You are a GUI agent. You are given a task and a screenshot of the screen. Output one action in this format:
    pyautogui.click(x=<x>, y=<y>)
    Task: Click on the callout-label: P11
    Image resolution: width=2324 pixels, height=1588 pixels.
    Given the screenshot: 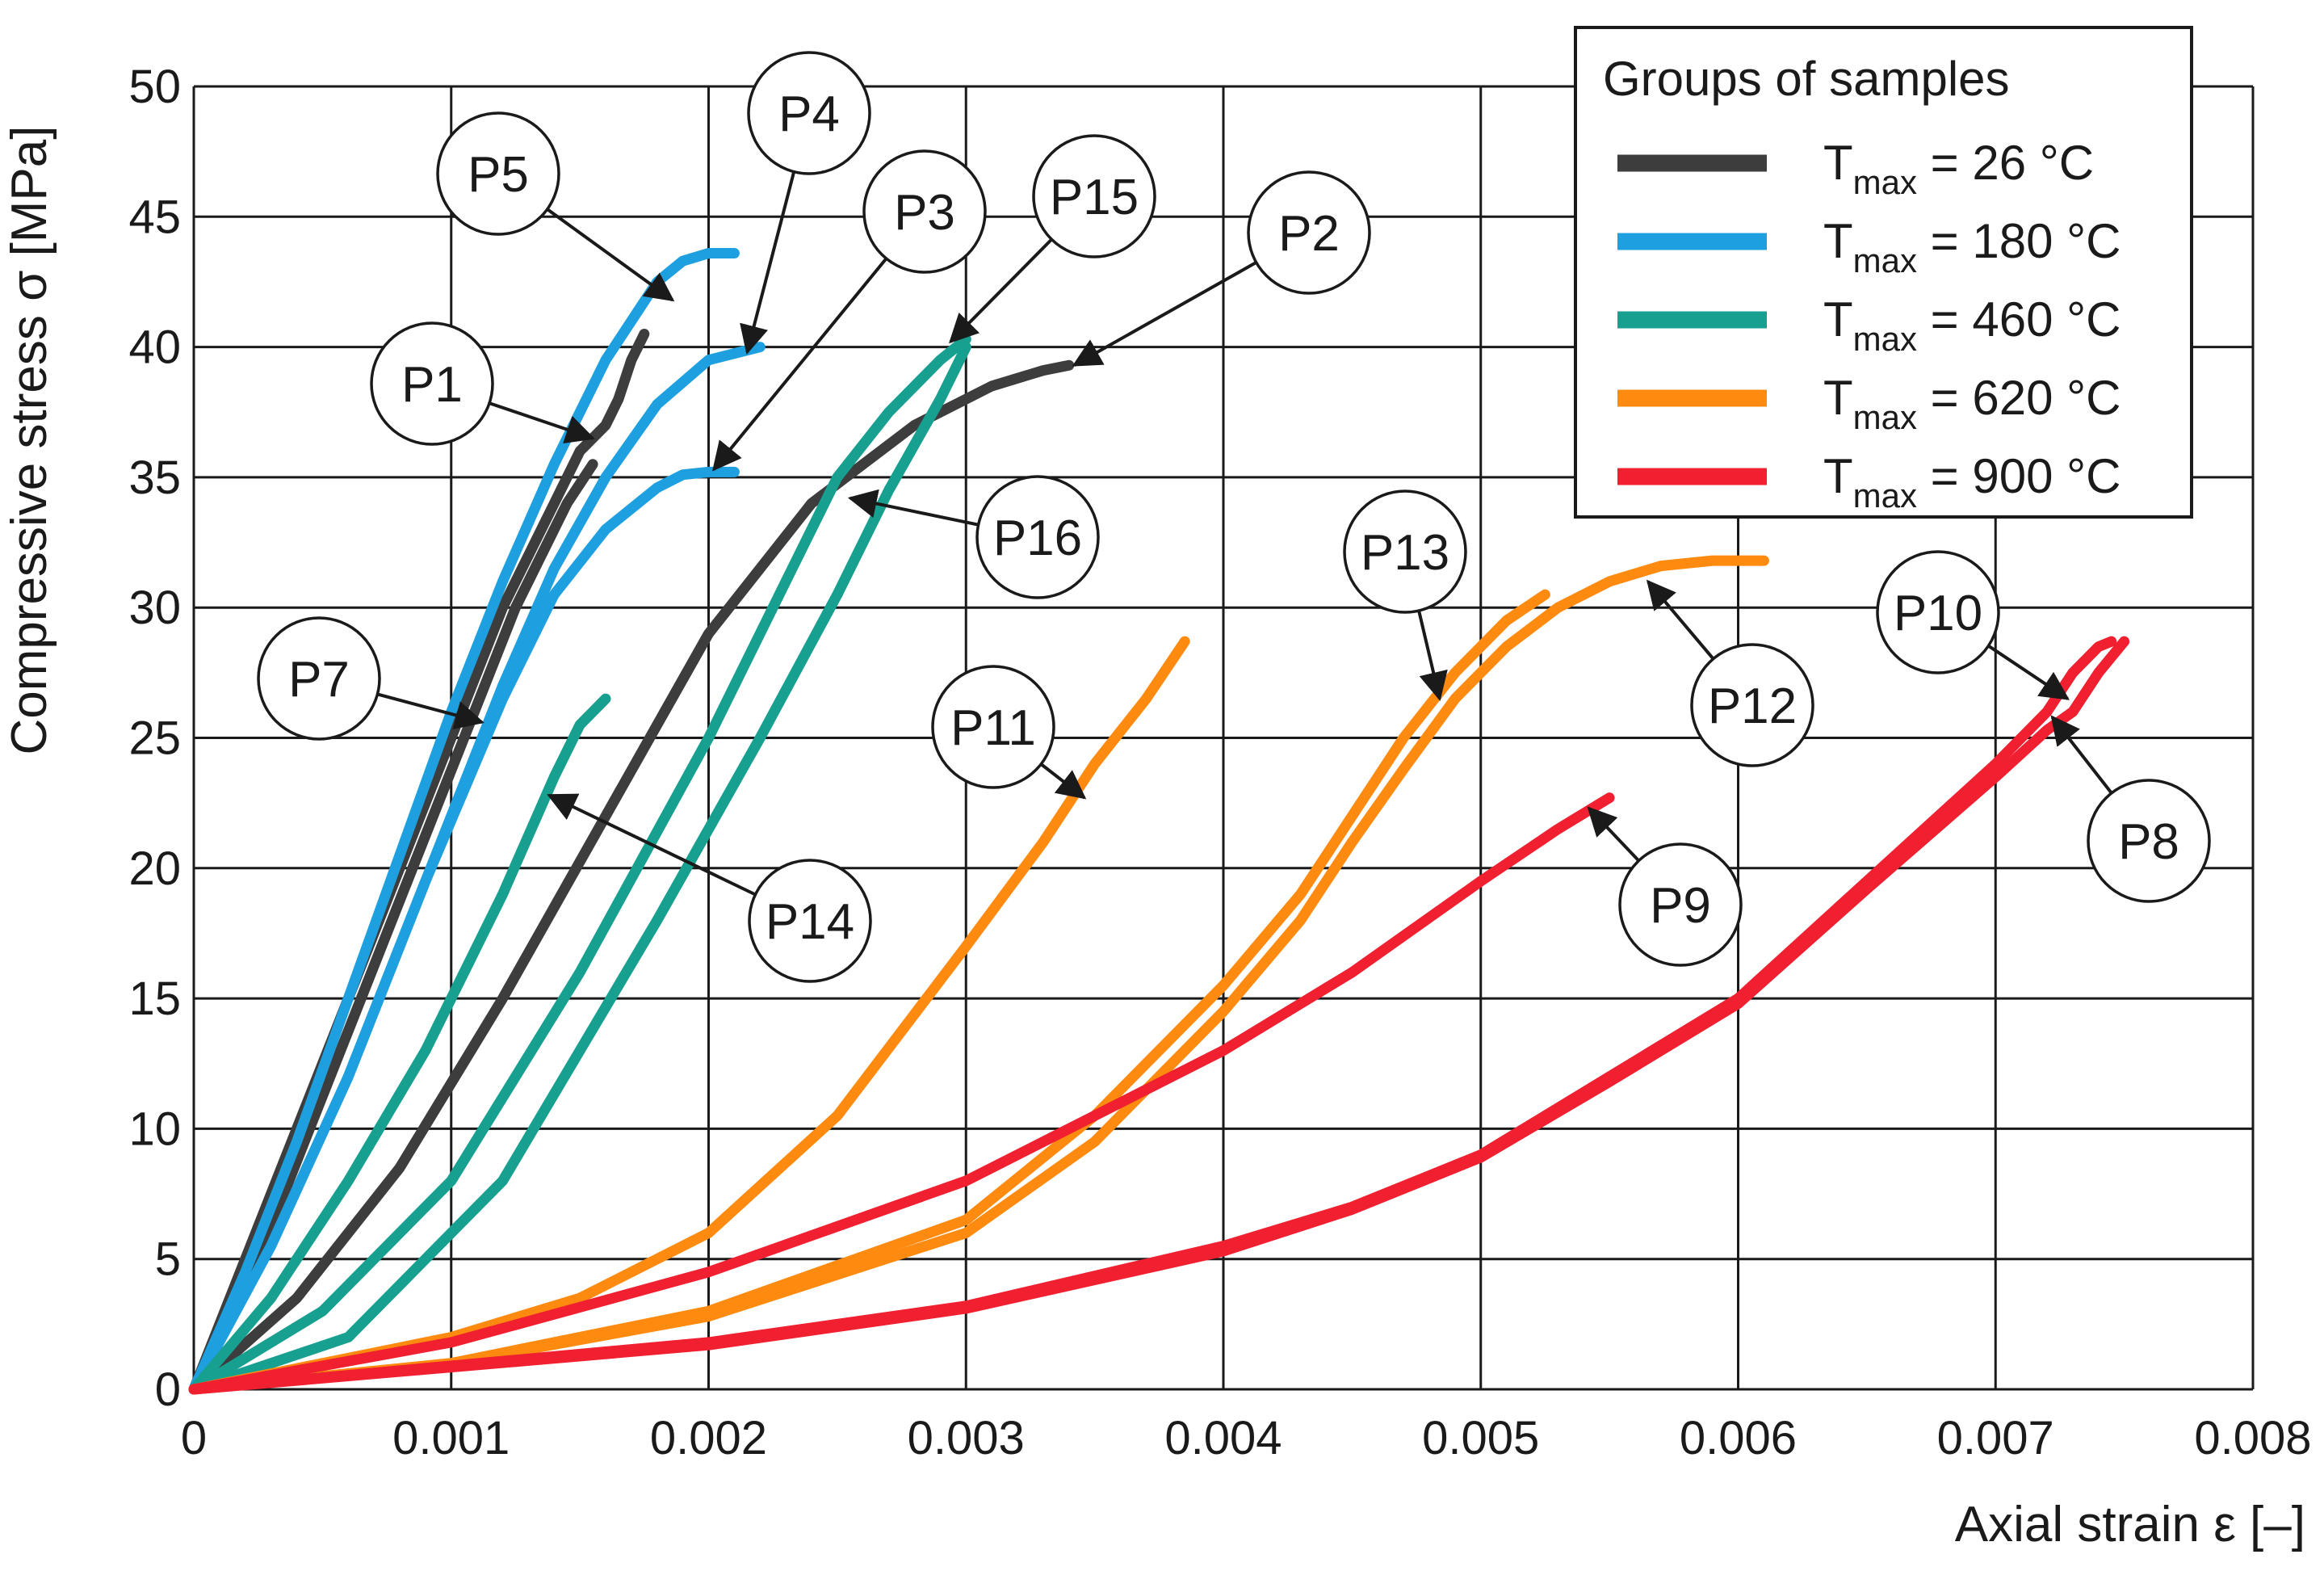 What is the action you would take?
    pyautogui.click(x=993, y=728)
    